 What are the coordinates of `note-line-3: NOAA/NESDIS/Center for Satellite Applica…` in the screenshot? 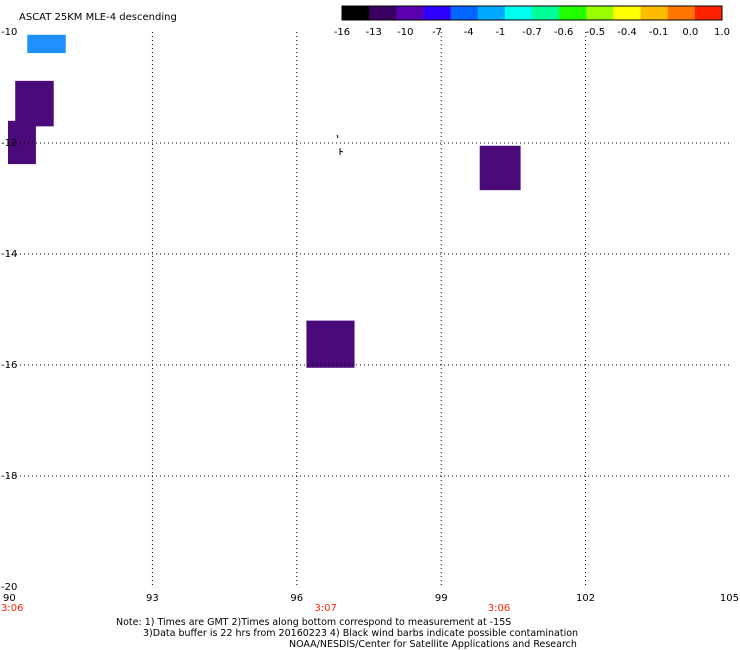 It's located at (433, 644).